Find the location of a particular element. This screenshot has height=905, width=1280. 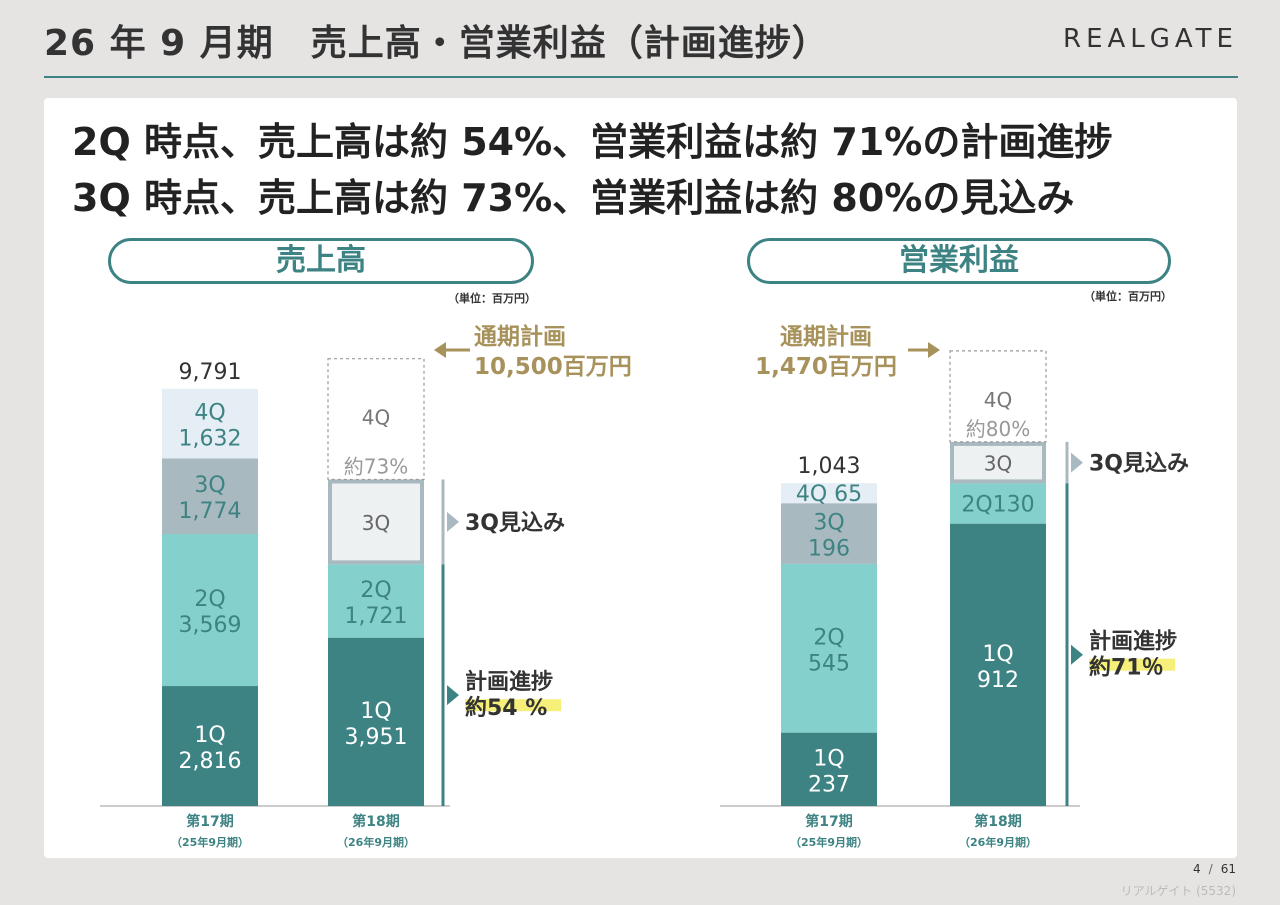

profit-label-p17-q1-name: 1Q is located at coordinates (828, 758).